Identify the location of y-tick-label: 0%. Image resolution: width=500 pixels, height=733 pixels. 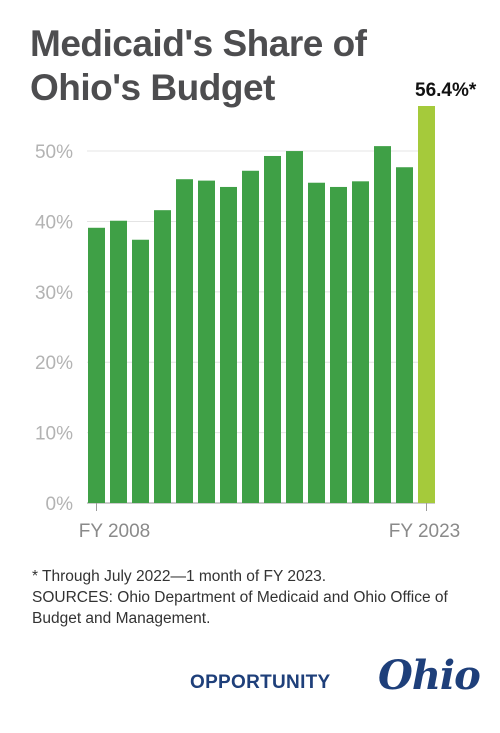
(60, 504).